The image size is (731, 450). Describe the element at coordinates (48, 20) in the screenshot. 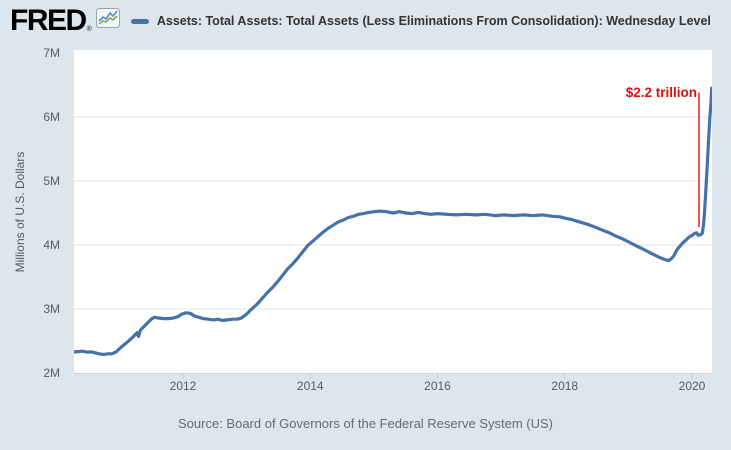

I see `fred-logo-text: FRED` at that location.